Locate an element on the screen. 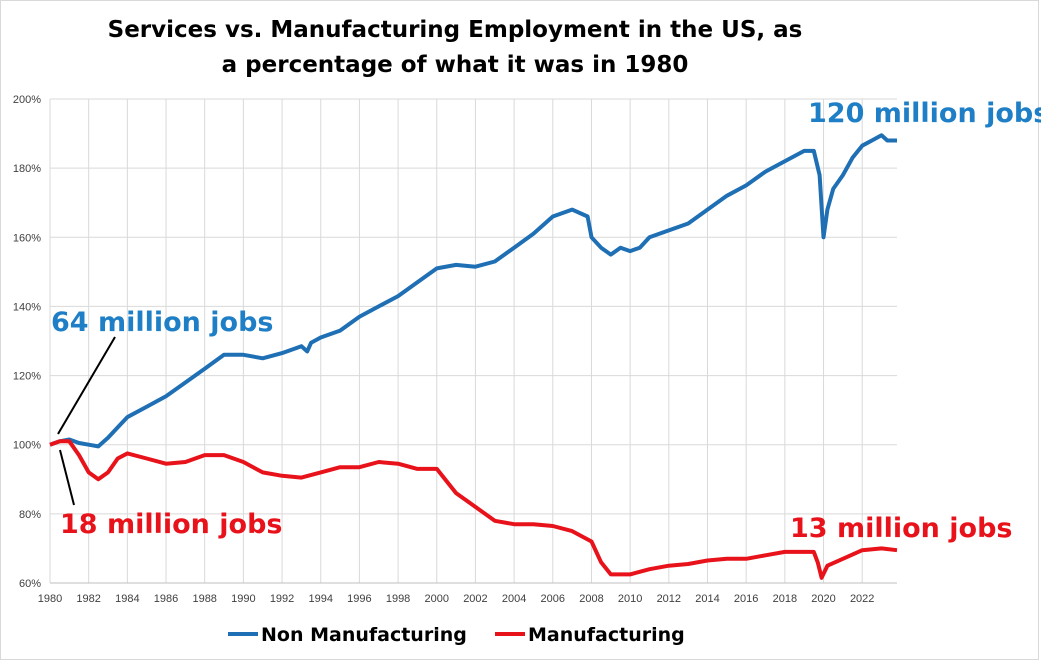 This screenshot has height=667, width=1041. x-tick-label: 2020 is located at coordinates (823, 599).